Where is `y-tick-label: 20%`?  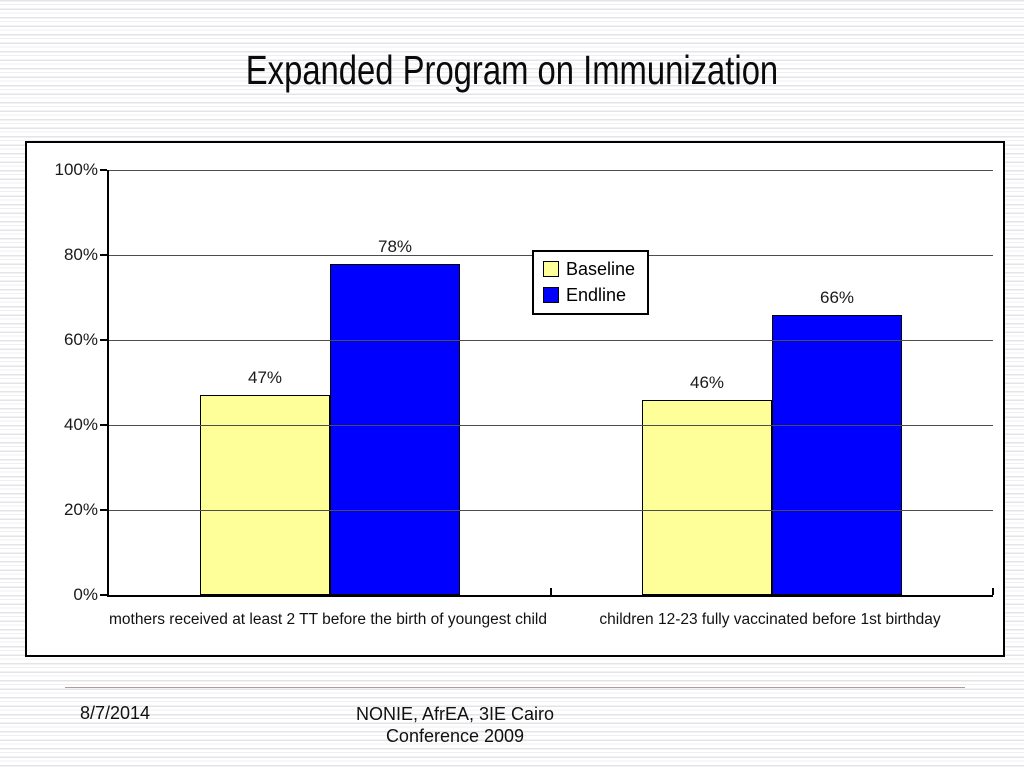 y-tick-label: 20% is located at coordinates (80, 509).